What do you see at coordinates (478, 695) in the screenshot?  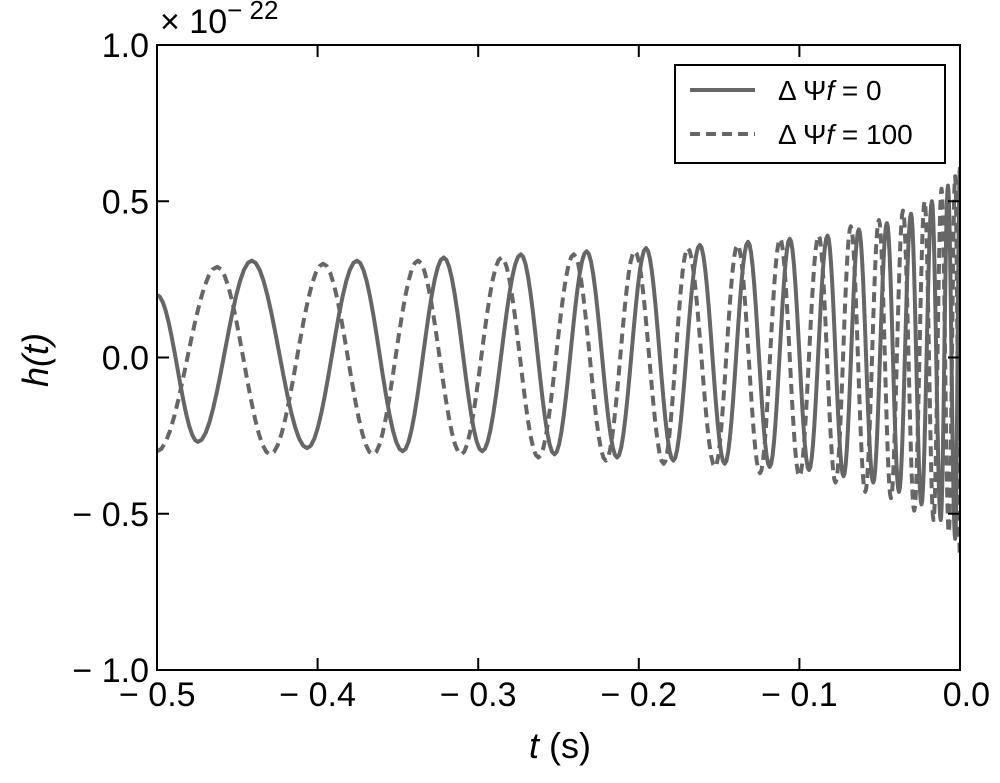 I see `x-tick-label: − 0.3` at bounding box center [478, 695].